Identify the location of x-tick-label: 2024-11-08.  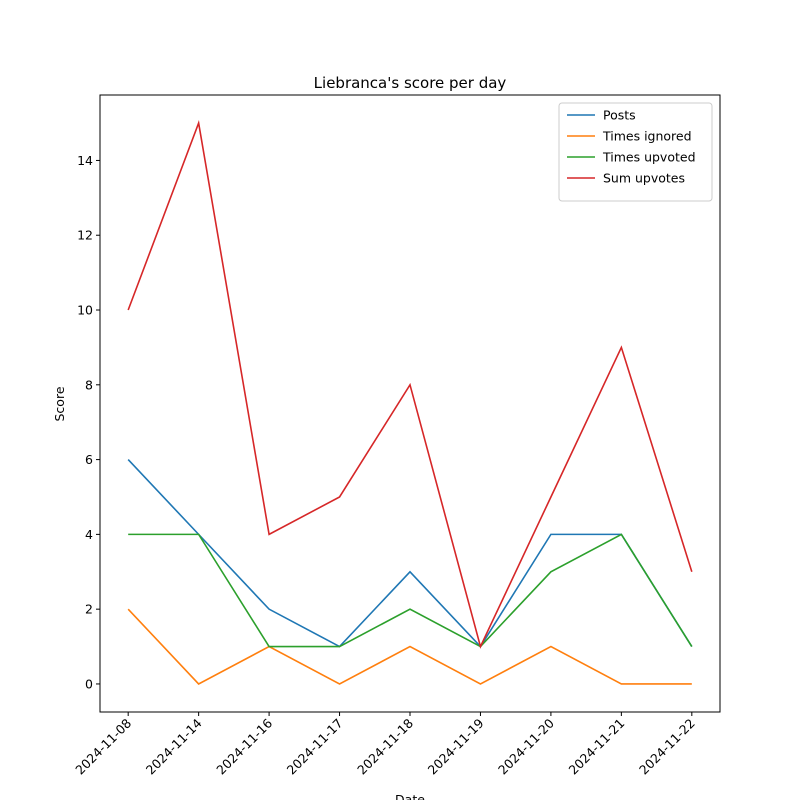
(103, 746).